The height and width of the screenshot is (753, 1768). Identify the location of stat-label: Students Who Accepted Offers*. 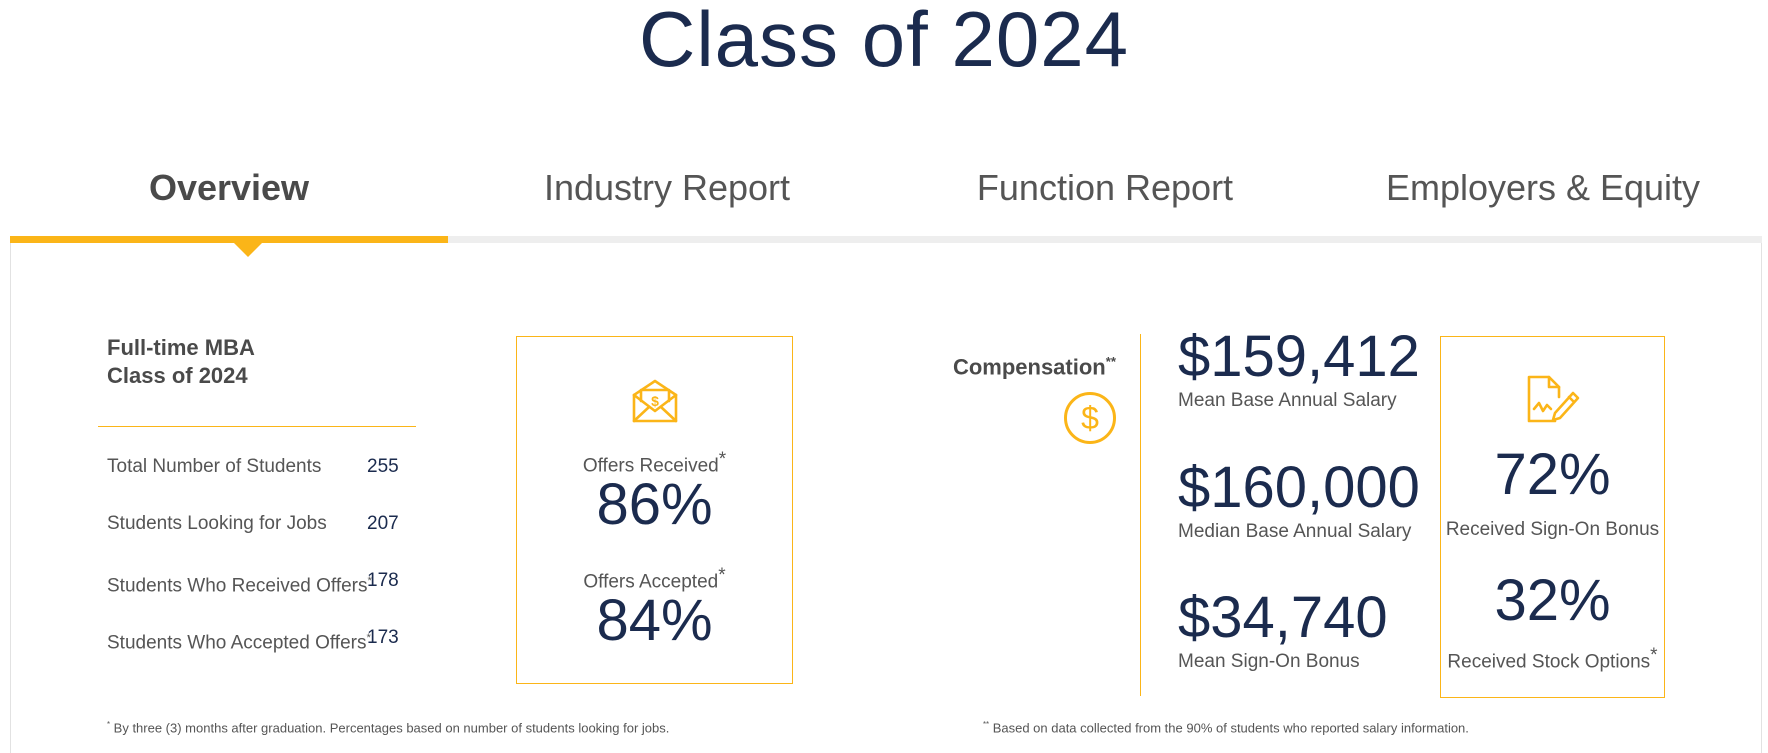
(239, 640).